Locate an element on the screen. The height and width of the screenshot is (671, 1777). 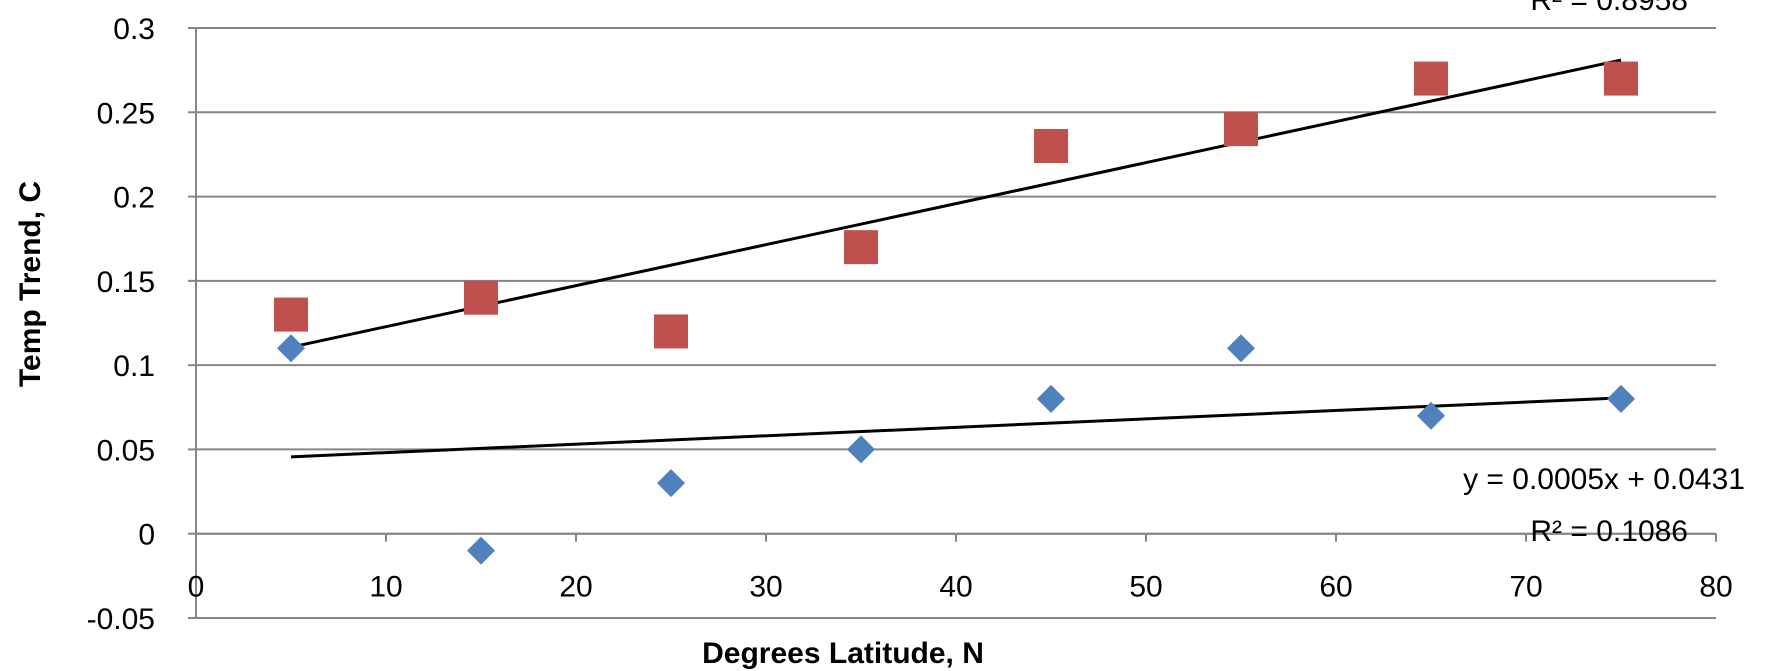
x-tick-label: 60 is located at coordinates (1335, 587).